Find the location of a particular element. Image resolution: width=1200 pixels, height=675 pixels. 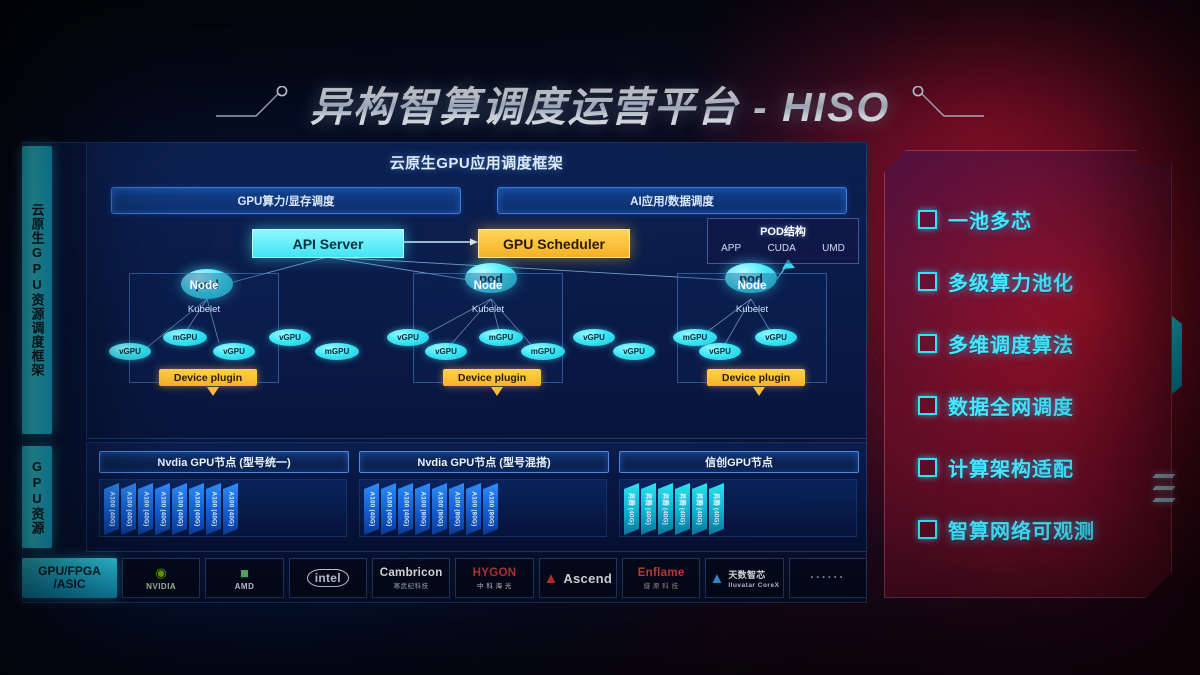

pod-layer-cuda: CUDA is located at coordinates (781, 248).